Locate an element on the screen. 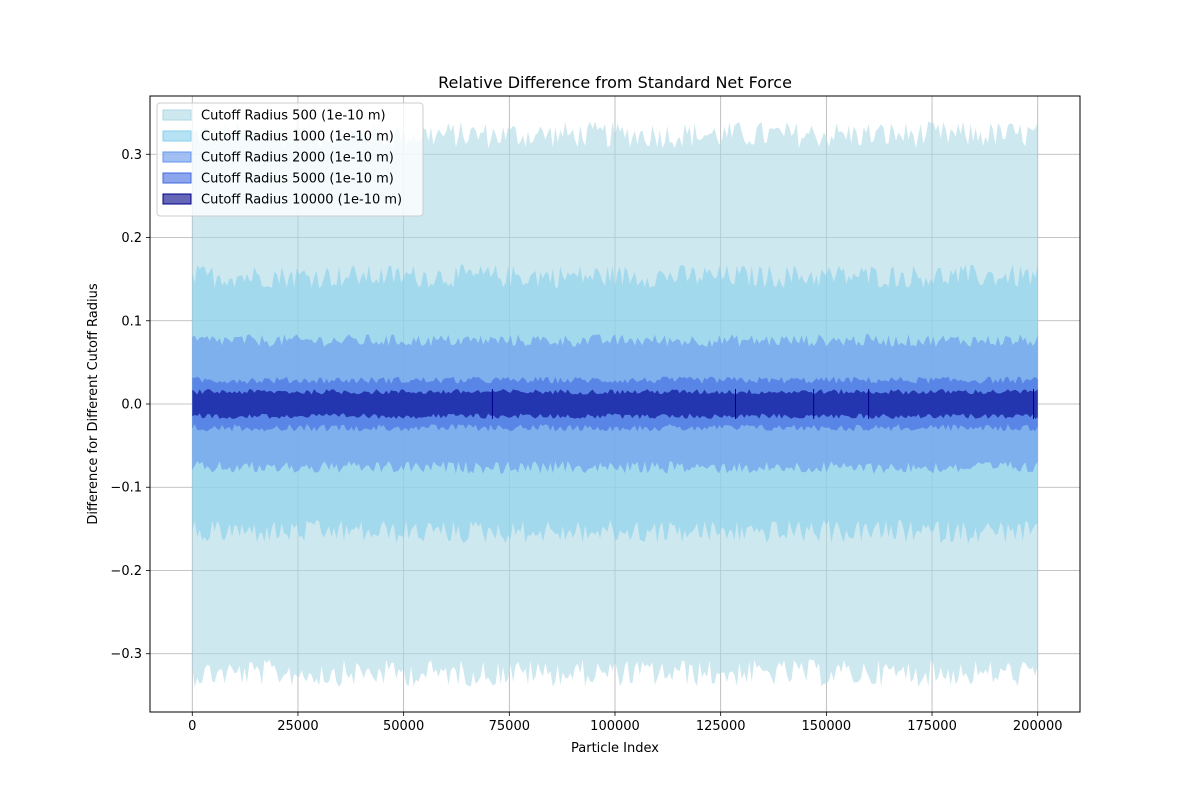 The height and width of the screenshot is (804, 1200). y-tick-label: 0.1 is located at coordinates (131, 321).